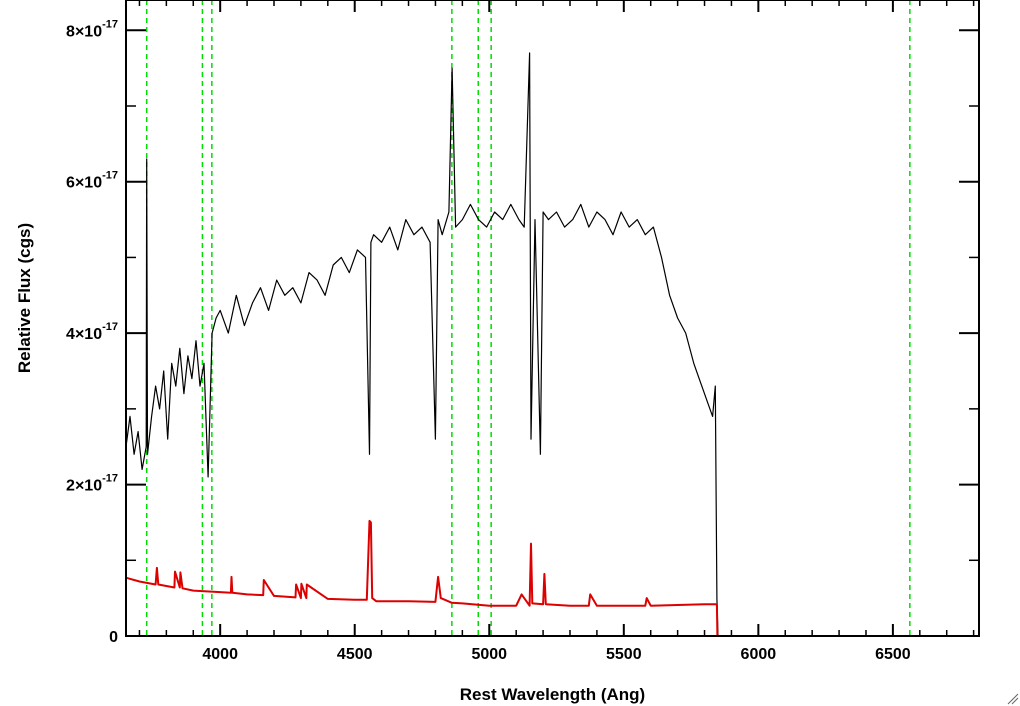 The width and height of the screenshot is (1020, 706). Describe the element at coordinates (84, 31) in the screenshot. I see `y-tick-mantissa: 8×10` at that location.